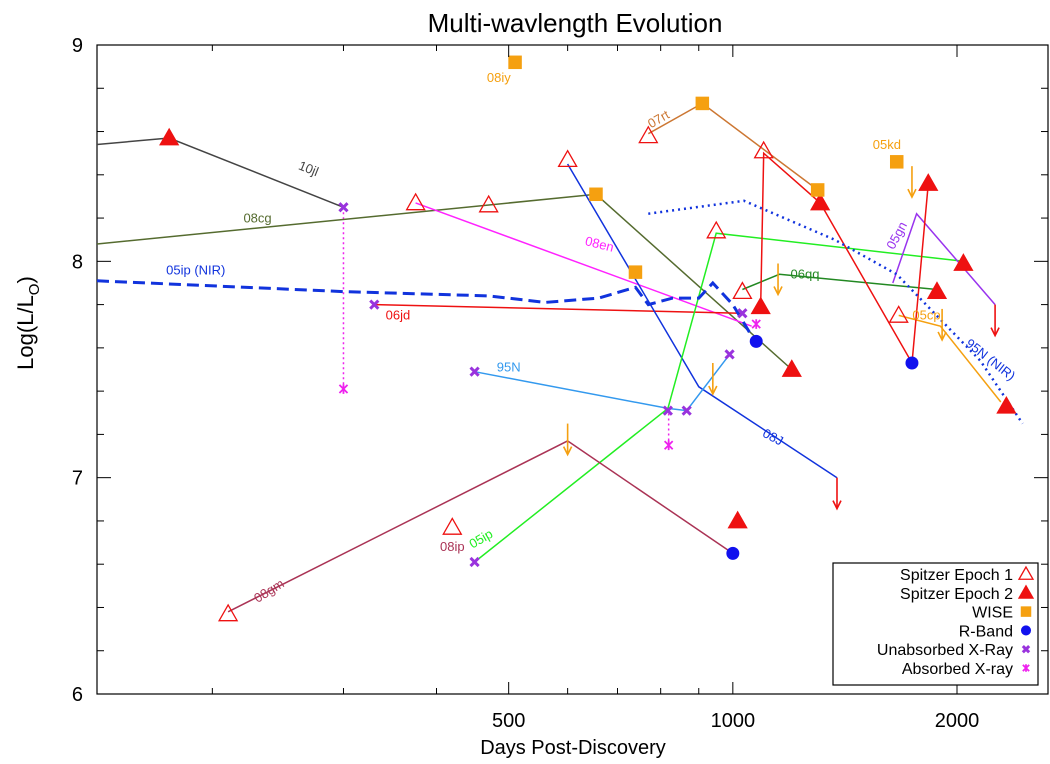  Describe the element at coordinates (602, 382) in the screenshot. I see `series-line-95n` at that location.